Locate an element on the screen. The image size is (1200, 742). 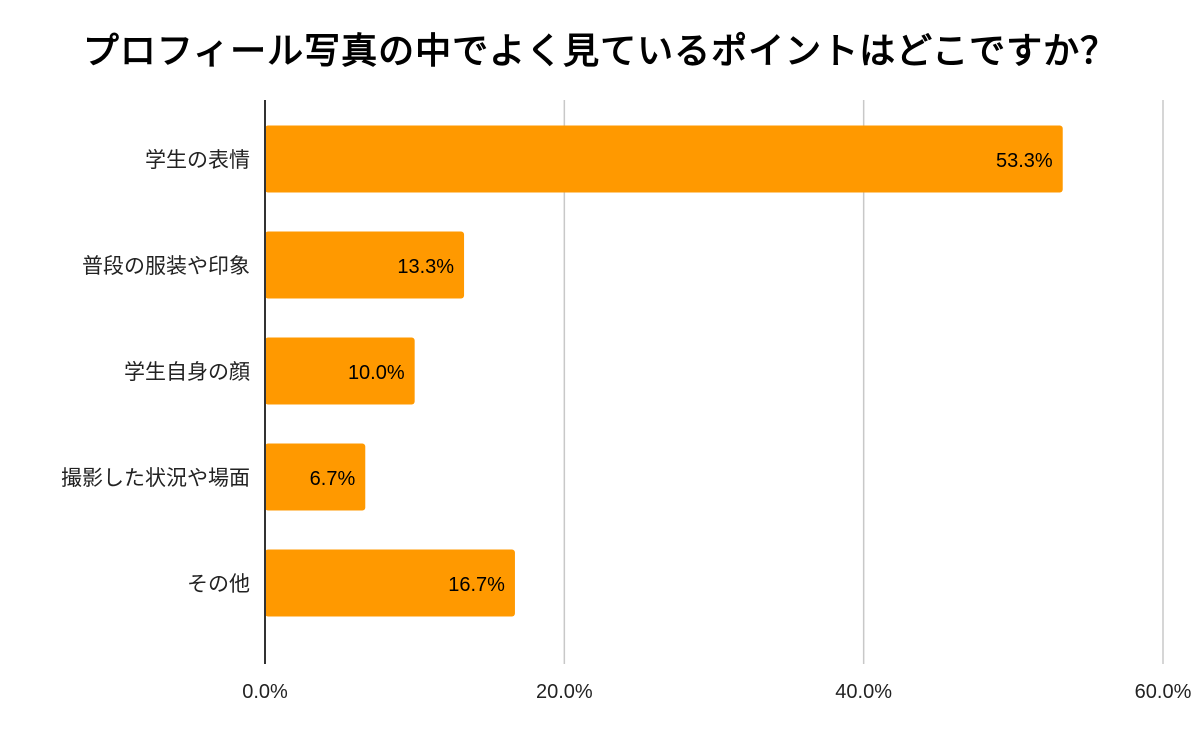
x-tick-label-1: 20.0% is located at coordinates (564, 692).